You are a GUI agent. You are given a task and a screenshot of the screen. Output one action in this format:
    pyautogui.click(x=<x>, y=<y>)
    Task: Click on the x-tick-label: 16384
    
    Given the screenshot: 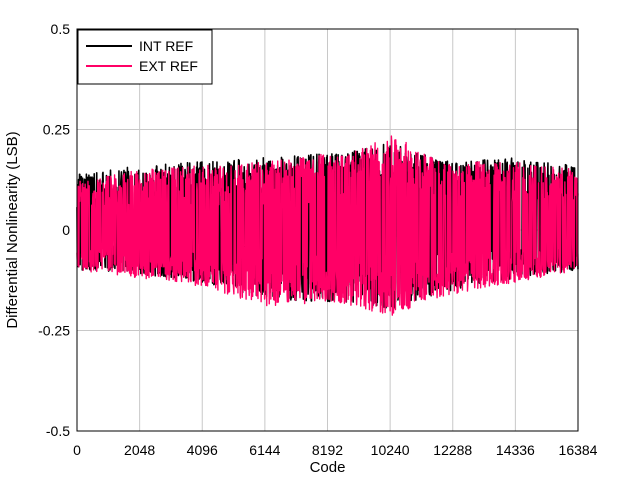 What is the action you would take?
    pyautogui.click(x=578, y=450)
    